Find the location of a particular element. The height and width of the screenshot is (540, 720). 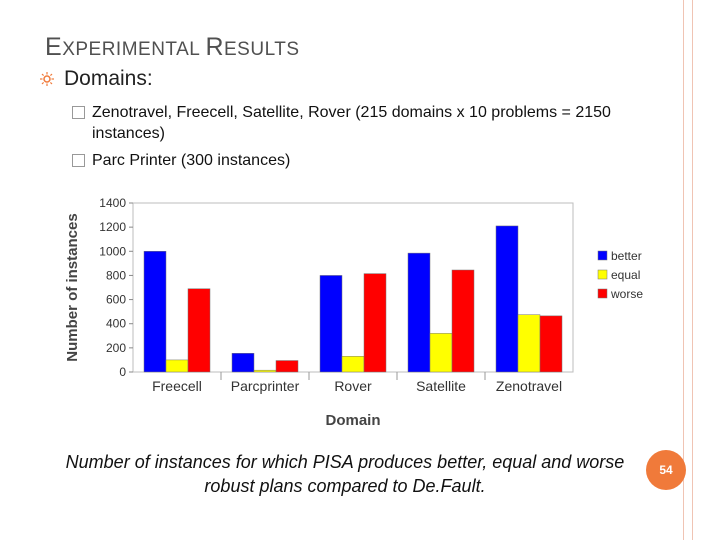

legend-swatch-better is located at coordinates (602, 255).